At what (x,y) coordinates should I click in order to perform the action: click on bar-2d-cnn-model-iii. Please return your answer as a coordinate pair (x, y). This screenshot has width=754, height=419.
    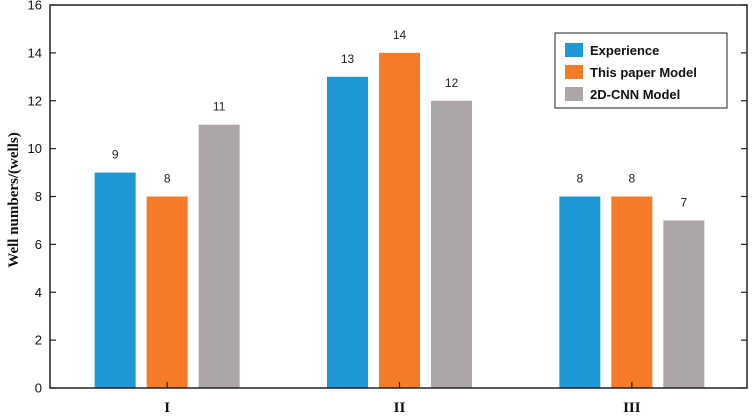
    Looking at the image, I should click on (684, 304).